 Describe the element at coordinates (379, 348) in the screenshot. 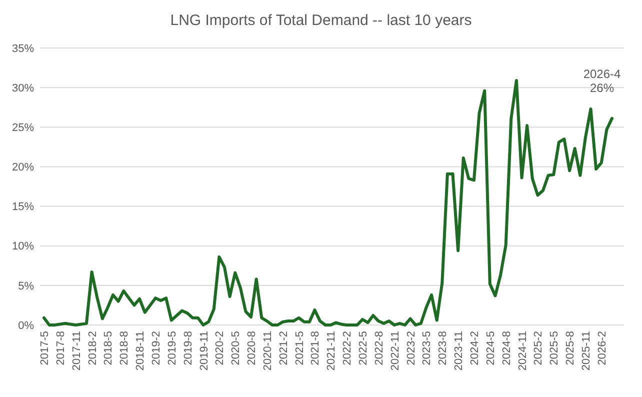

I see `x-tick-label: 2022-8` at that location.